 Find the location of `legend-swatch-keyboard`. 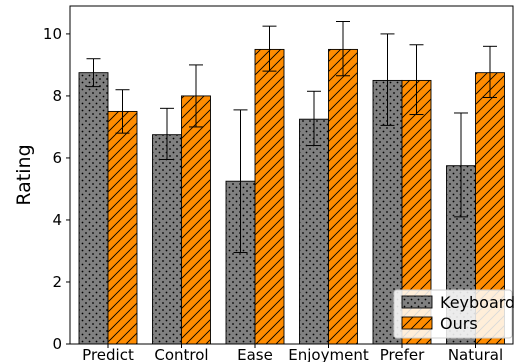

legend-swatch-keyboard is located at coordinates (417, 302).